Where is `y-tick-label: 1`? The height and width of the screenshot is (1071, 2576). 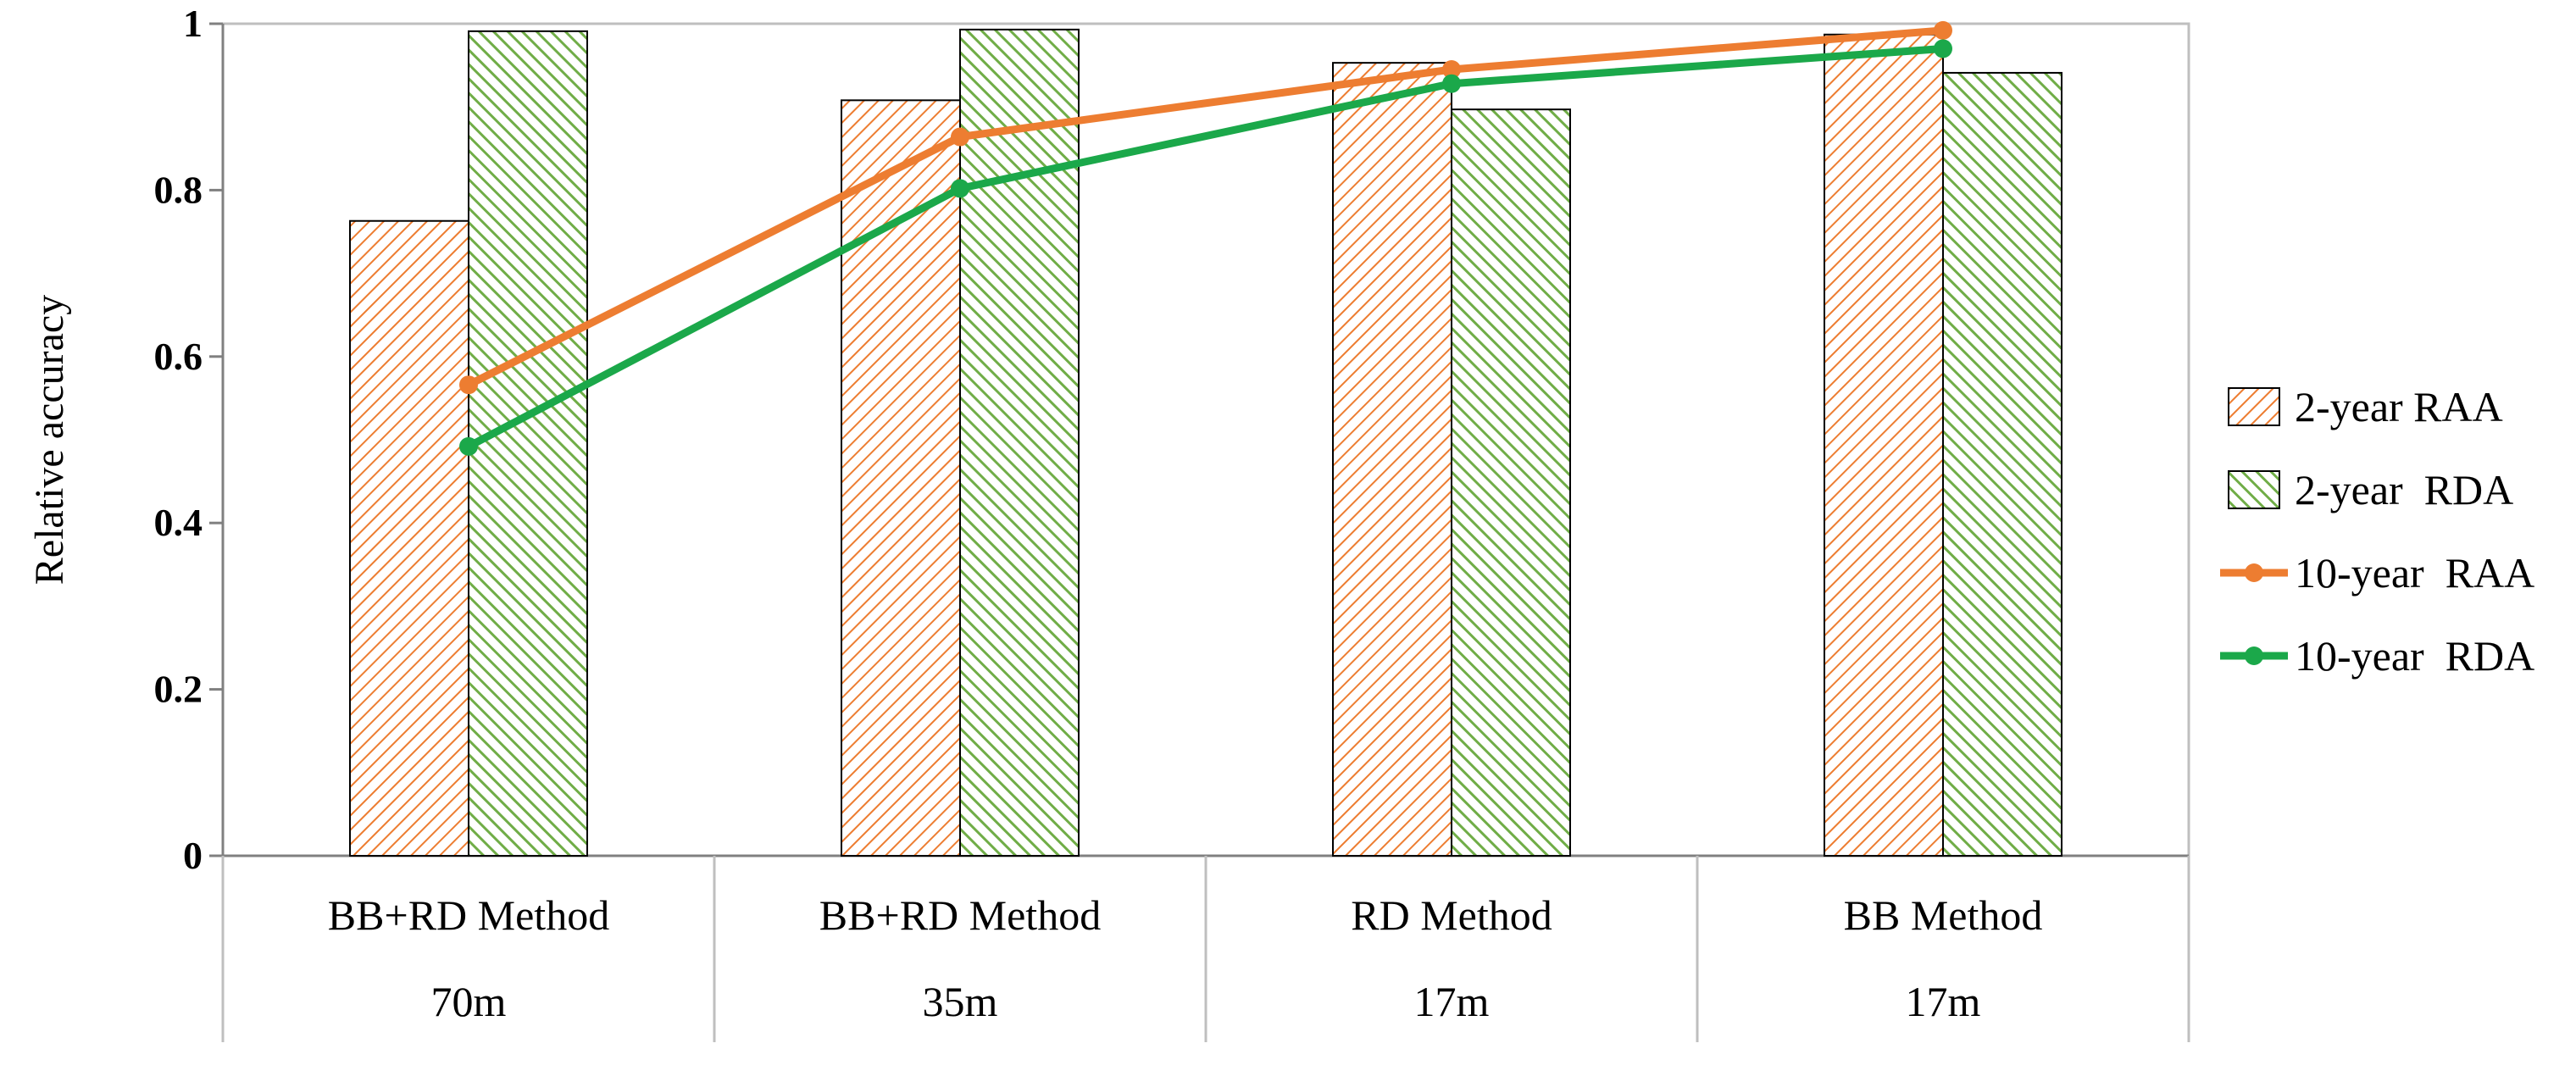
y-tick-label: 1 is located at coordinates (193, 23).